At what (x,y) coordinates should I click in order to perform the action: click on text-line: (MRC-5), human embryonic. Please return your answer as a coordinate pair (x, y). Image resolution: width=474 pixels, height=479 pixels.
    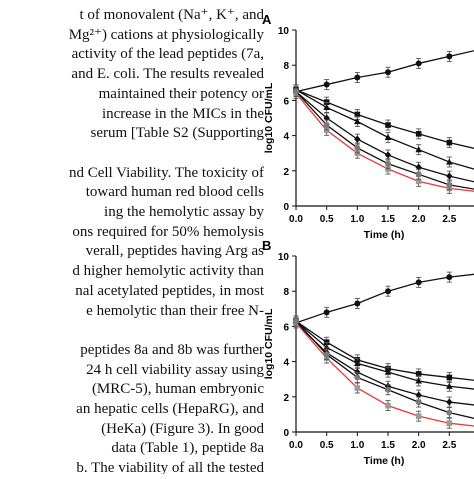
    Looking at the image, I should click on (177, 389).